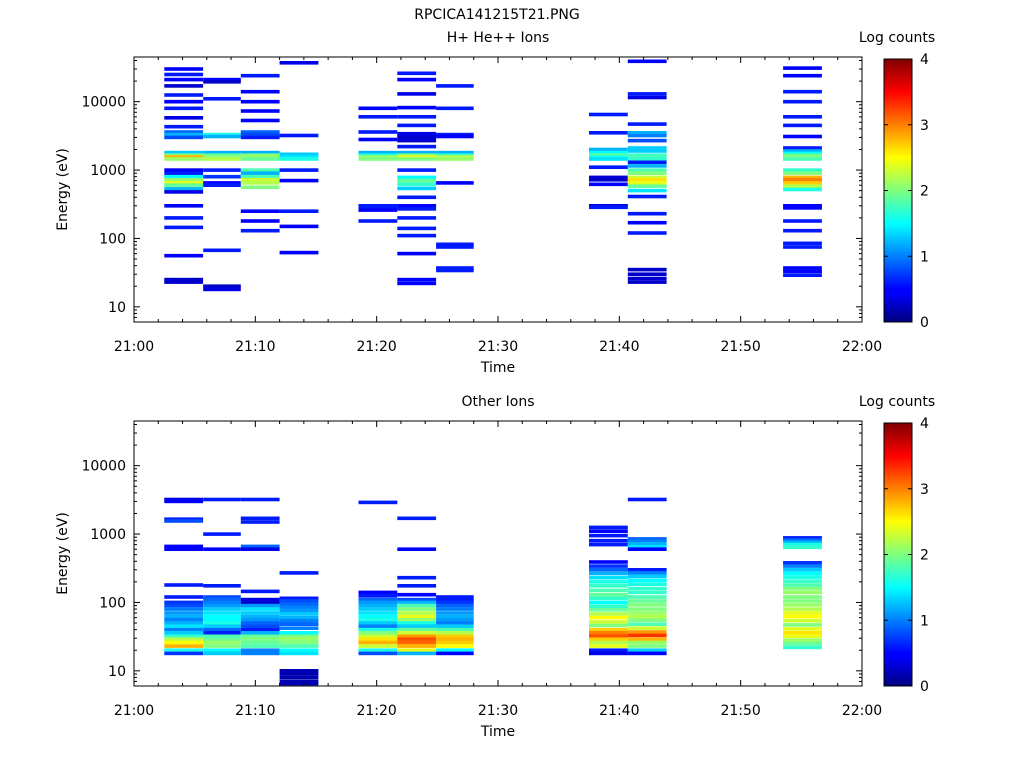  Describe the element at coordinates (498, 347) in the screenshot. I see `x-tick-label: 21:30` at that location.